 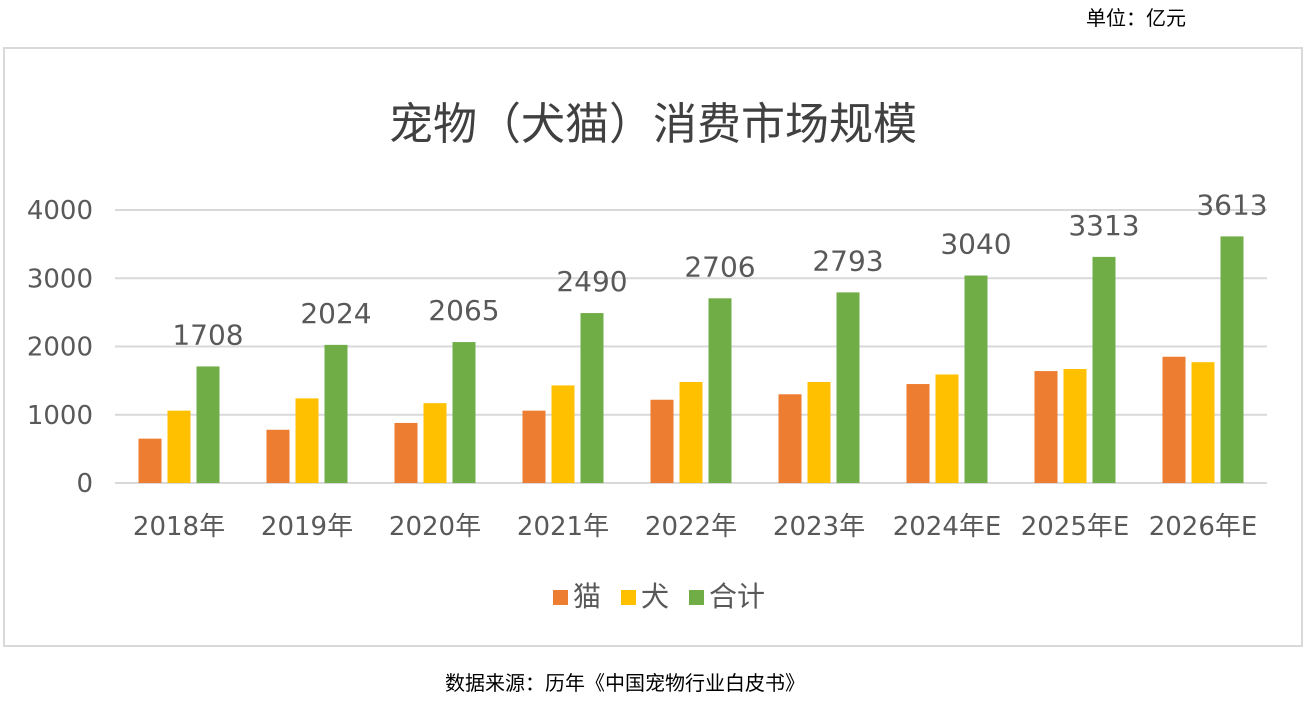 What do you see at coordinates (563, 527) in the screenshot?
I see `x-tick-label: 2021年` at bounding box center [563, 527].